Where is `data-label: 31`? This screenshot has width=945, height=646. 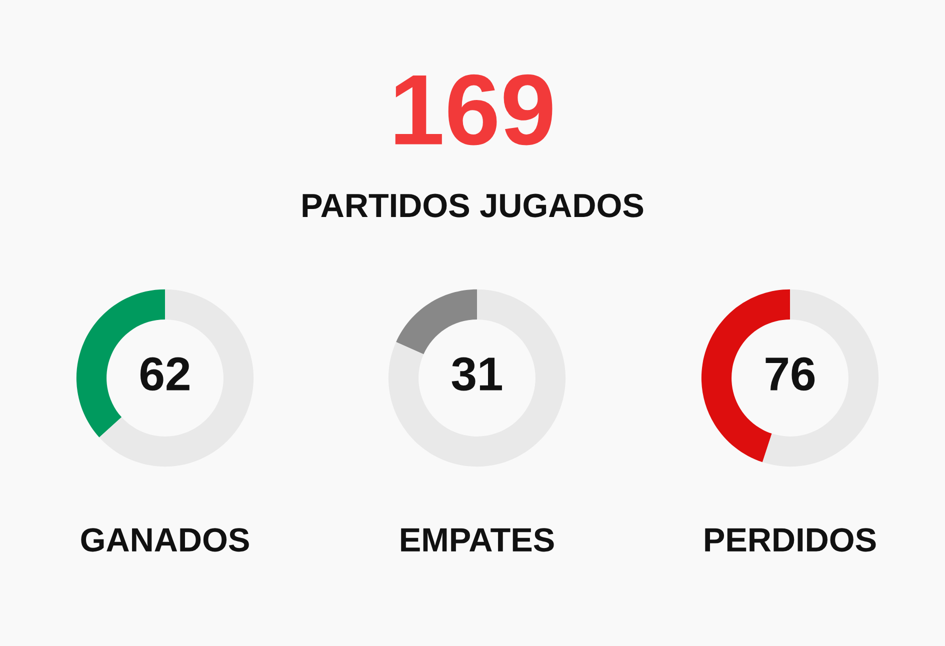
data-label: 31 is located at coordinates (477, 374).